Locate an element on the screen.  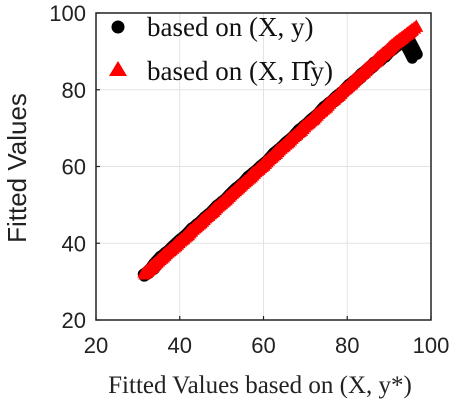
legend-marker-triangle is located at coordinates (118, 68).